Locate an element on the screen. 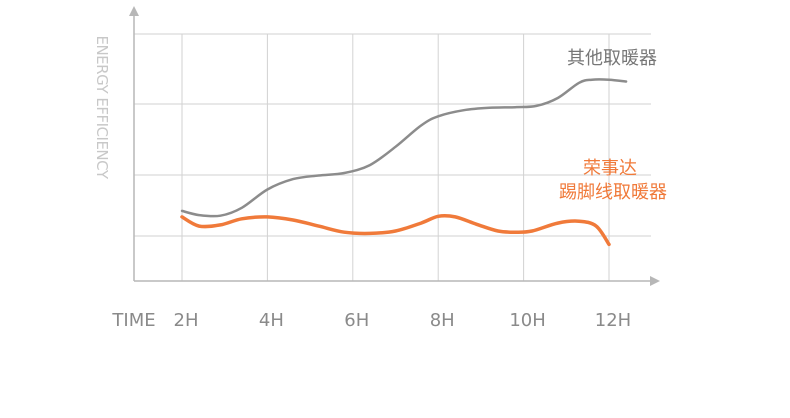 The height and width of the screenshot is (418, 790). x-tick-label-4h: 4H is located at coordinates (271, 320).